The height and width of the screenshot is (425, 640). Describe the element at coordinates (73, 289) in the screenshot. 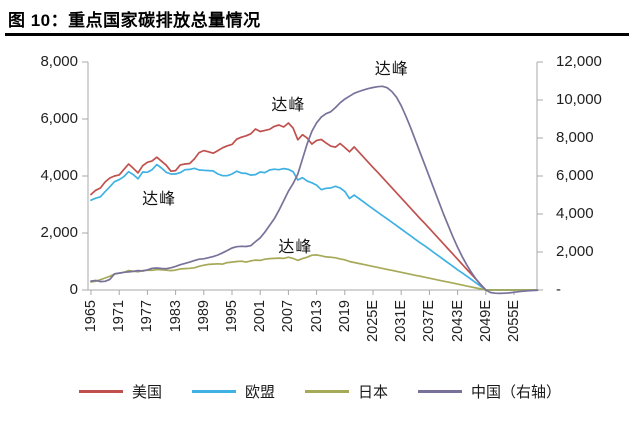

I see `left-axis-tick-label: 0` at that location.